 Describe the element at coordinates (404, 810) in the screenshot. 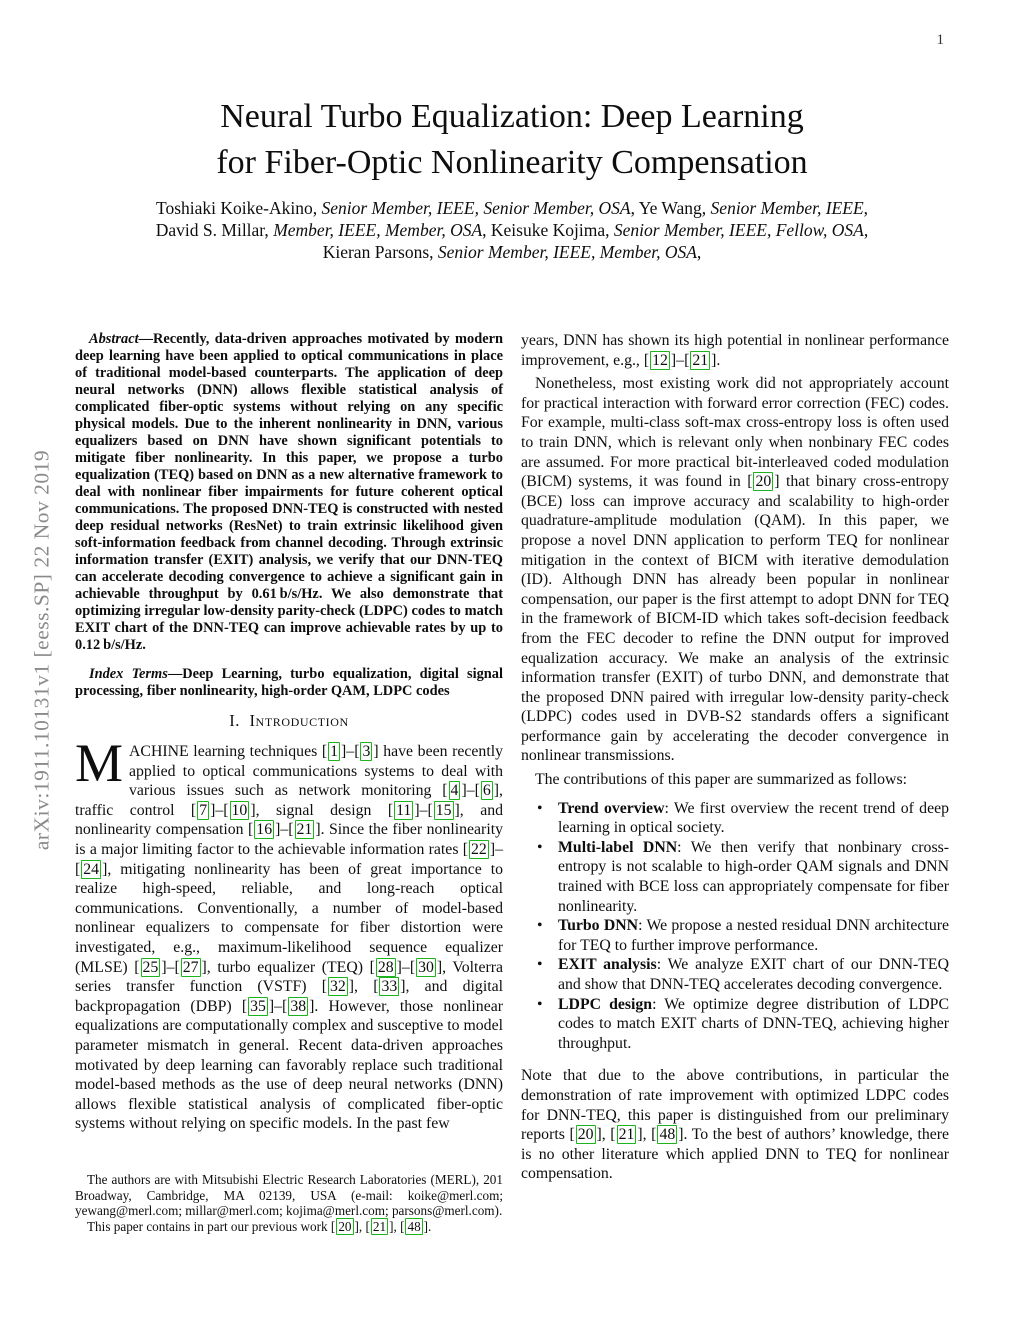

I see `citation-link: 11` at that location.